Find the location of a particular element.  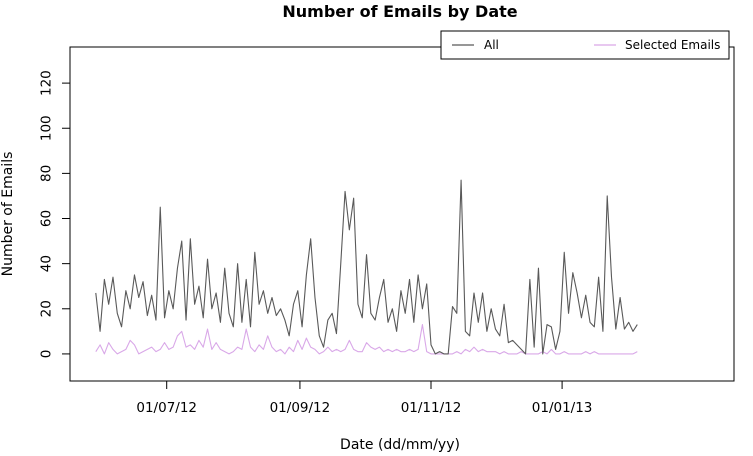

y-tick-label: 60 is located at coordinates (47, 218).